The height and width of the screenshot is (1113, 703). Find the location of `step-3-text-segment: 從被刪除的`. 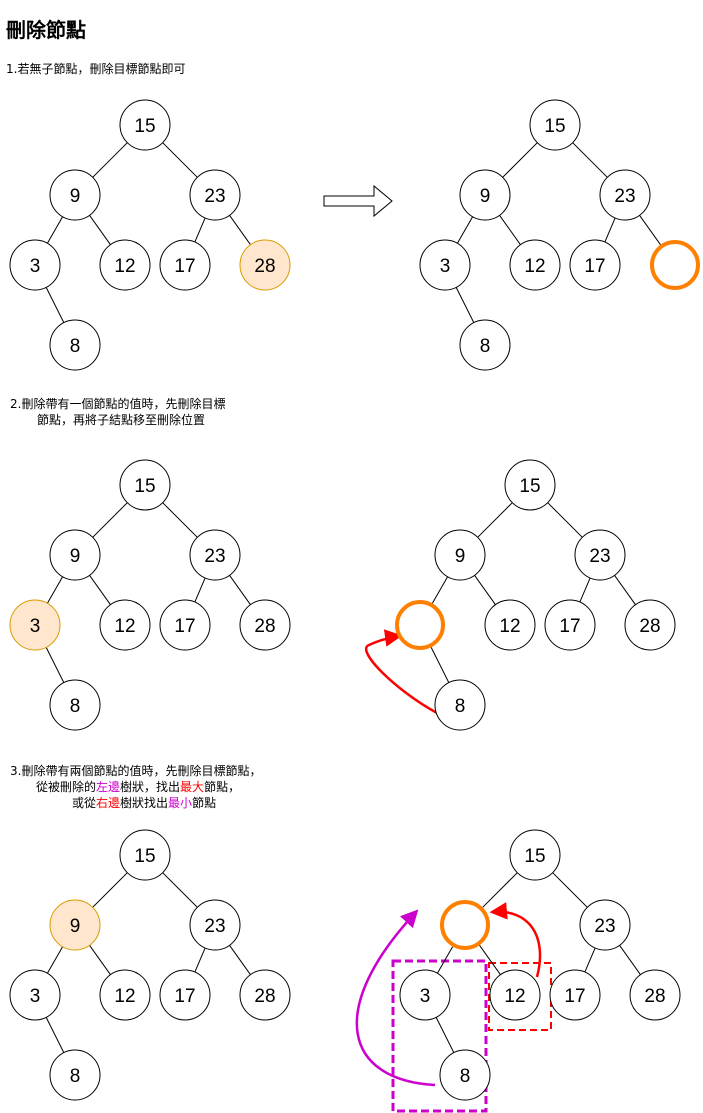

step-3-text-segment: 從被刪除的 is located at coordinates (66, 787).